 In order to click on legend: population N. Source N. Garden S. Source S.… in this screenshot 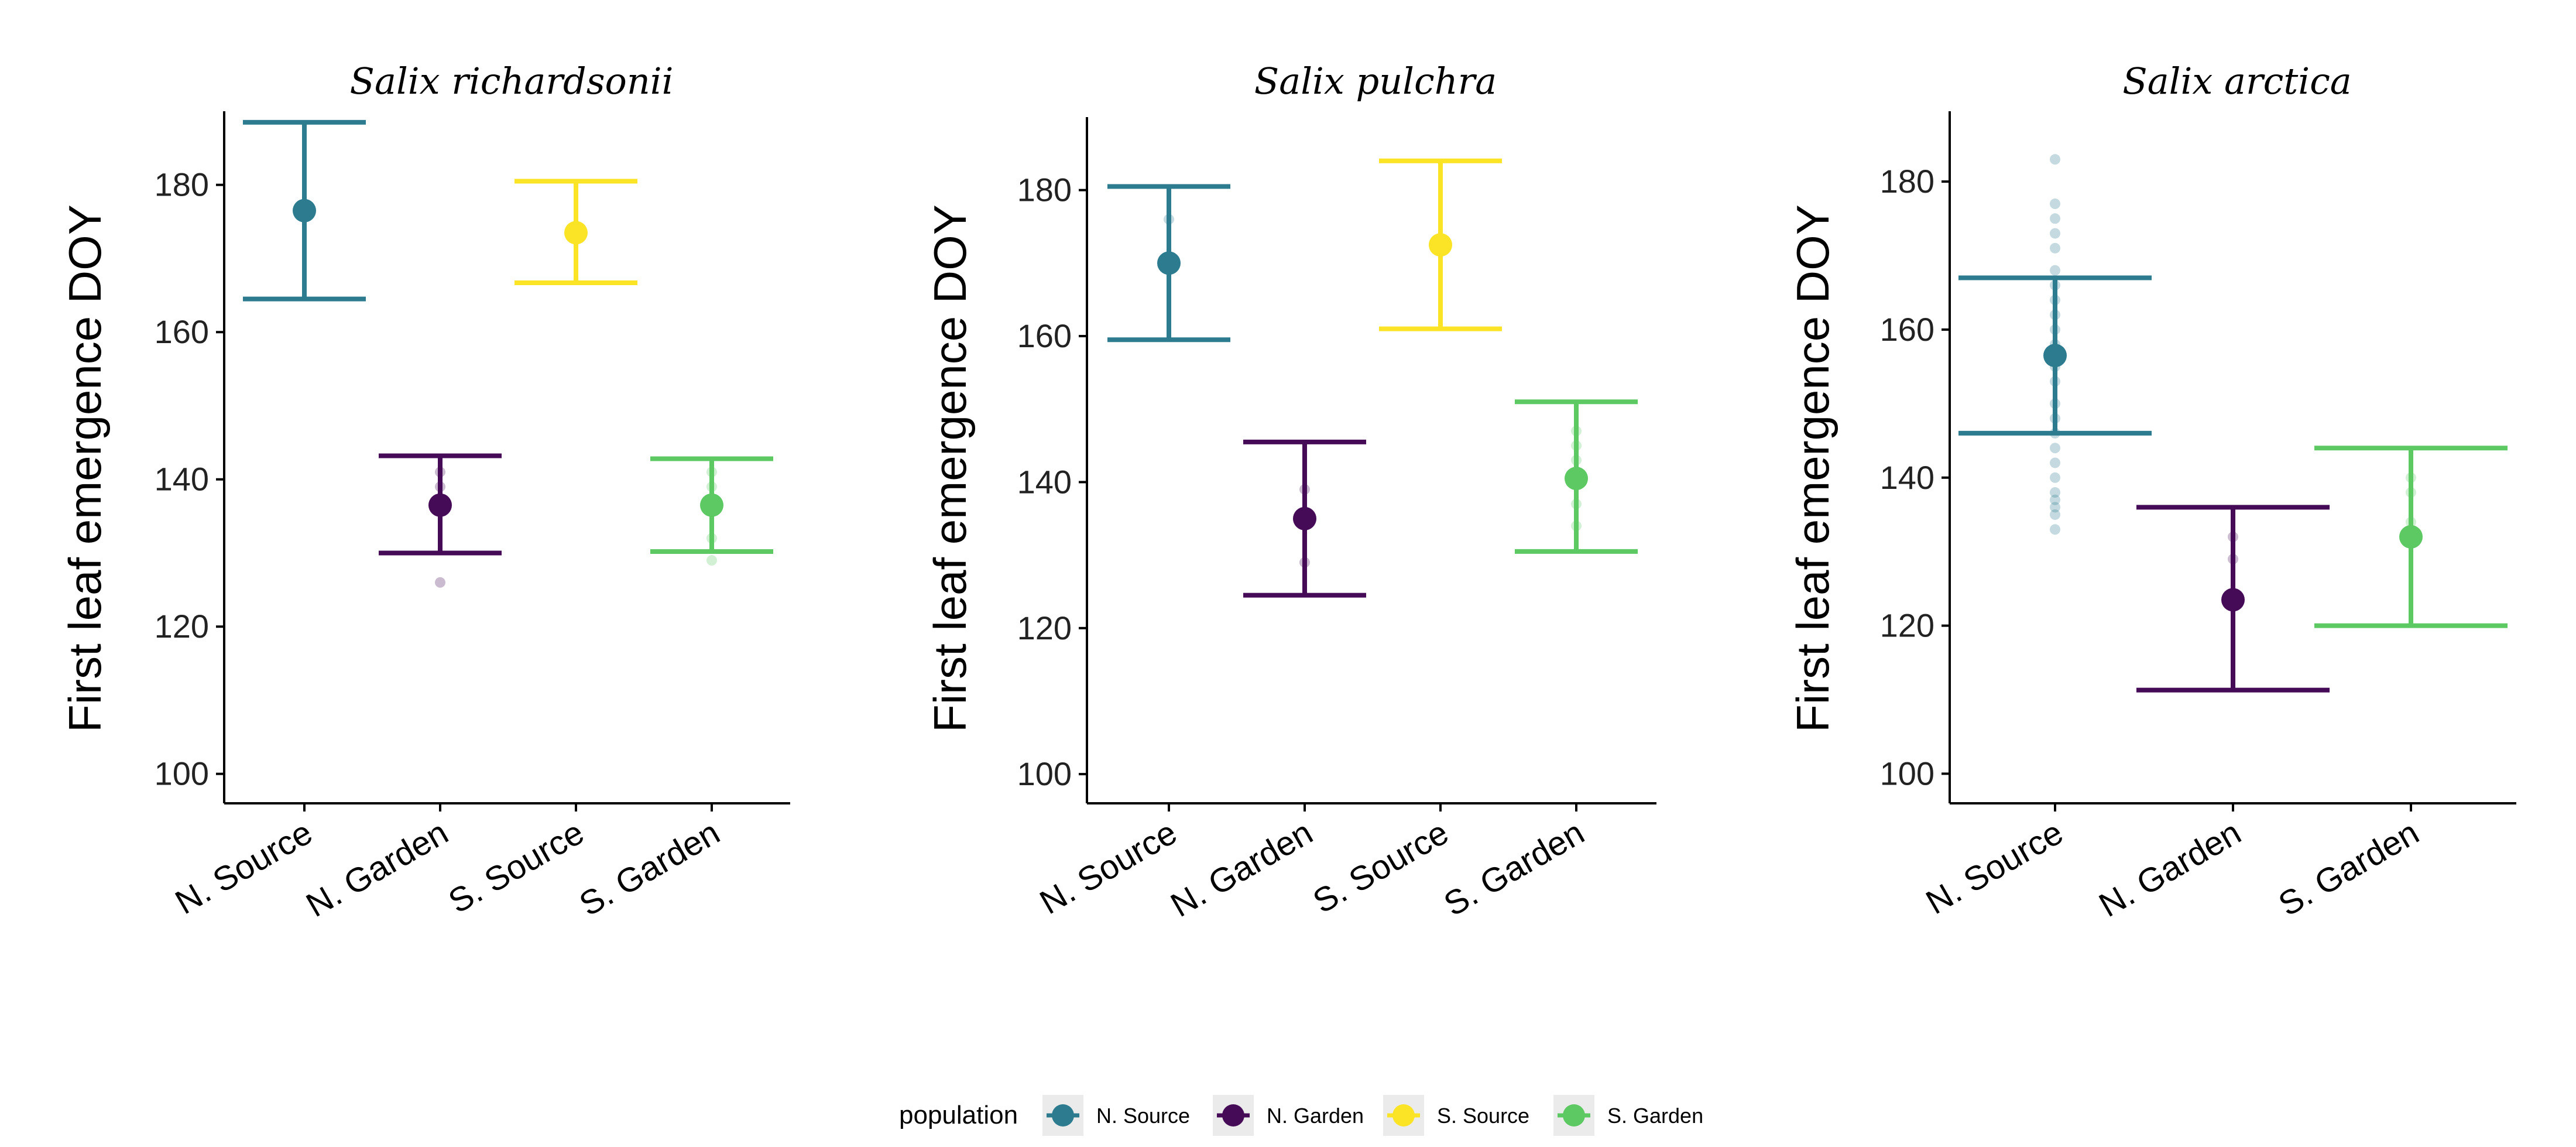, I will do `click(1301, 1115)`.